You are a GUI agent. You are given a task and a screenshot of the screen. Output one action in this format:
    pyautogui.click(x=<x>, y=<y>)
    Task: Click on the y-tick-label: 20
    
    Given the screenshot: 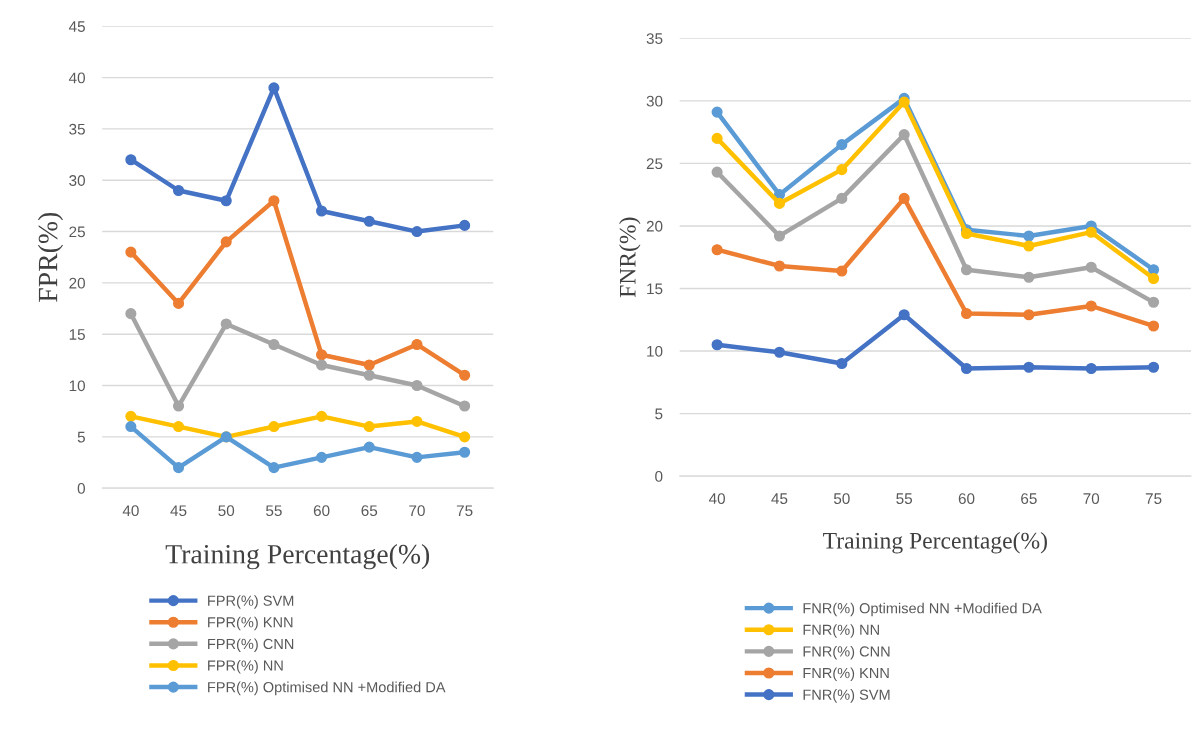 What is the action you would take?
    pyautogui.click(x=77, y=283)
    